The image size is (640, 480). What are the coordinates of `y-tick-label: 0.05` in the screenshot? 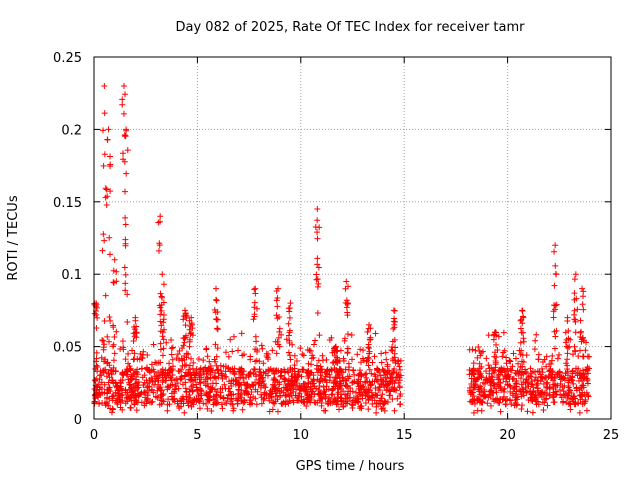 It's located at (67, 348).